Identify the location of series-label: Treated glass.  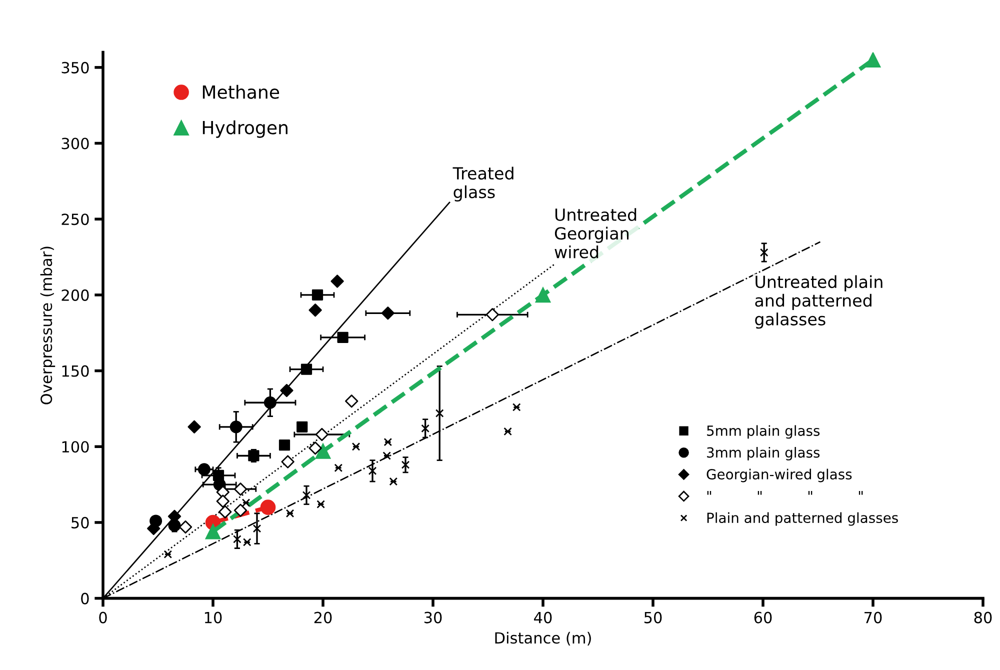
(483, 184).